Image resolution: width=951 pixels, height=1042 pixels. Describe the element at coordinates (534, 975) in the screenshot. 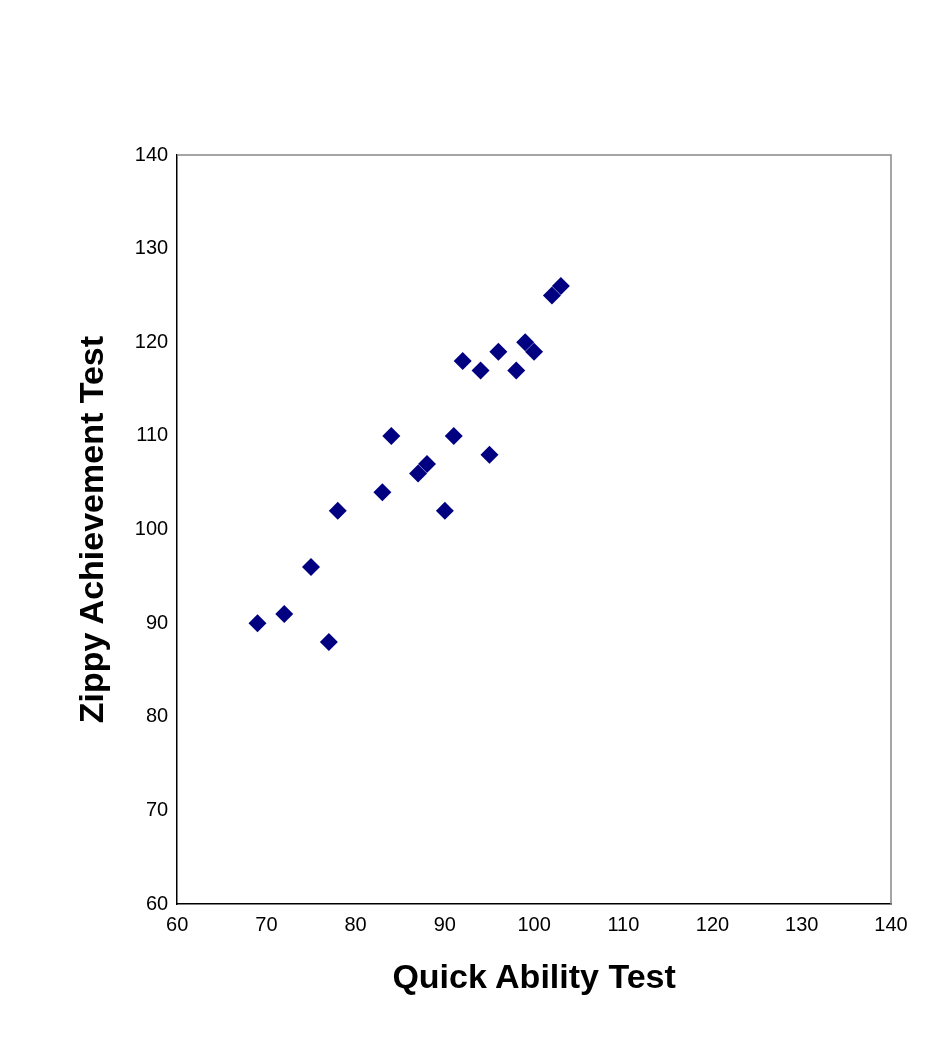

I see `x-axis-title: Quick Ability Test` at that location.